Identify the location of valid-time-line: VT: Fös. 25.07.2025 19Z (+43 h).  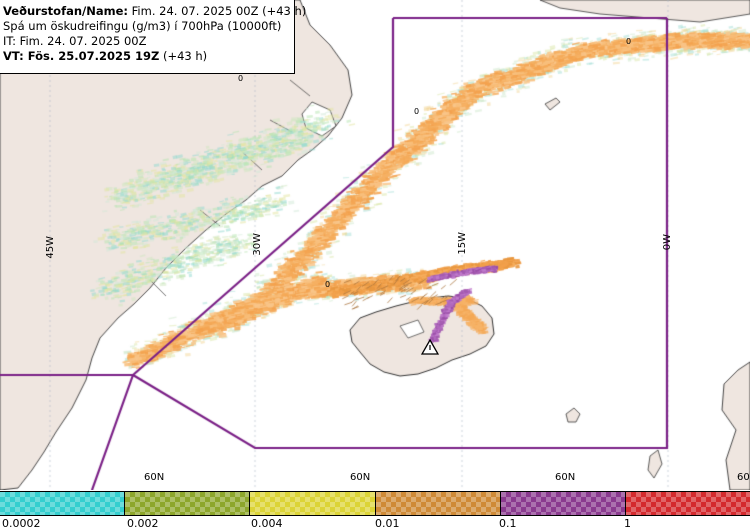
(148, 56).